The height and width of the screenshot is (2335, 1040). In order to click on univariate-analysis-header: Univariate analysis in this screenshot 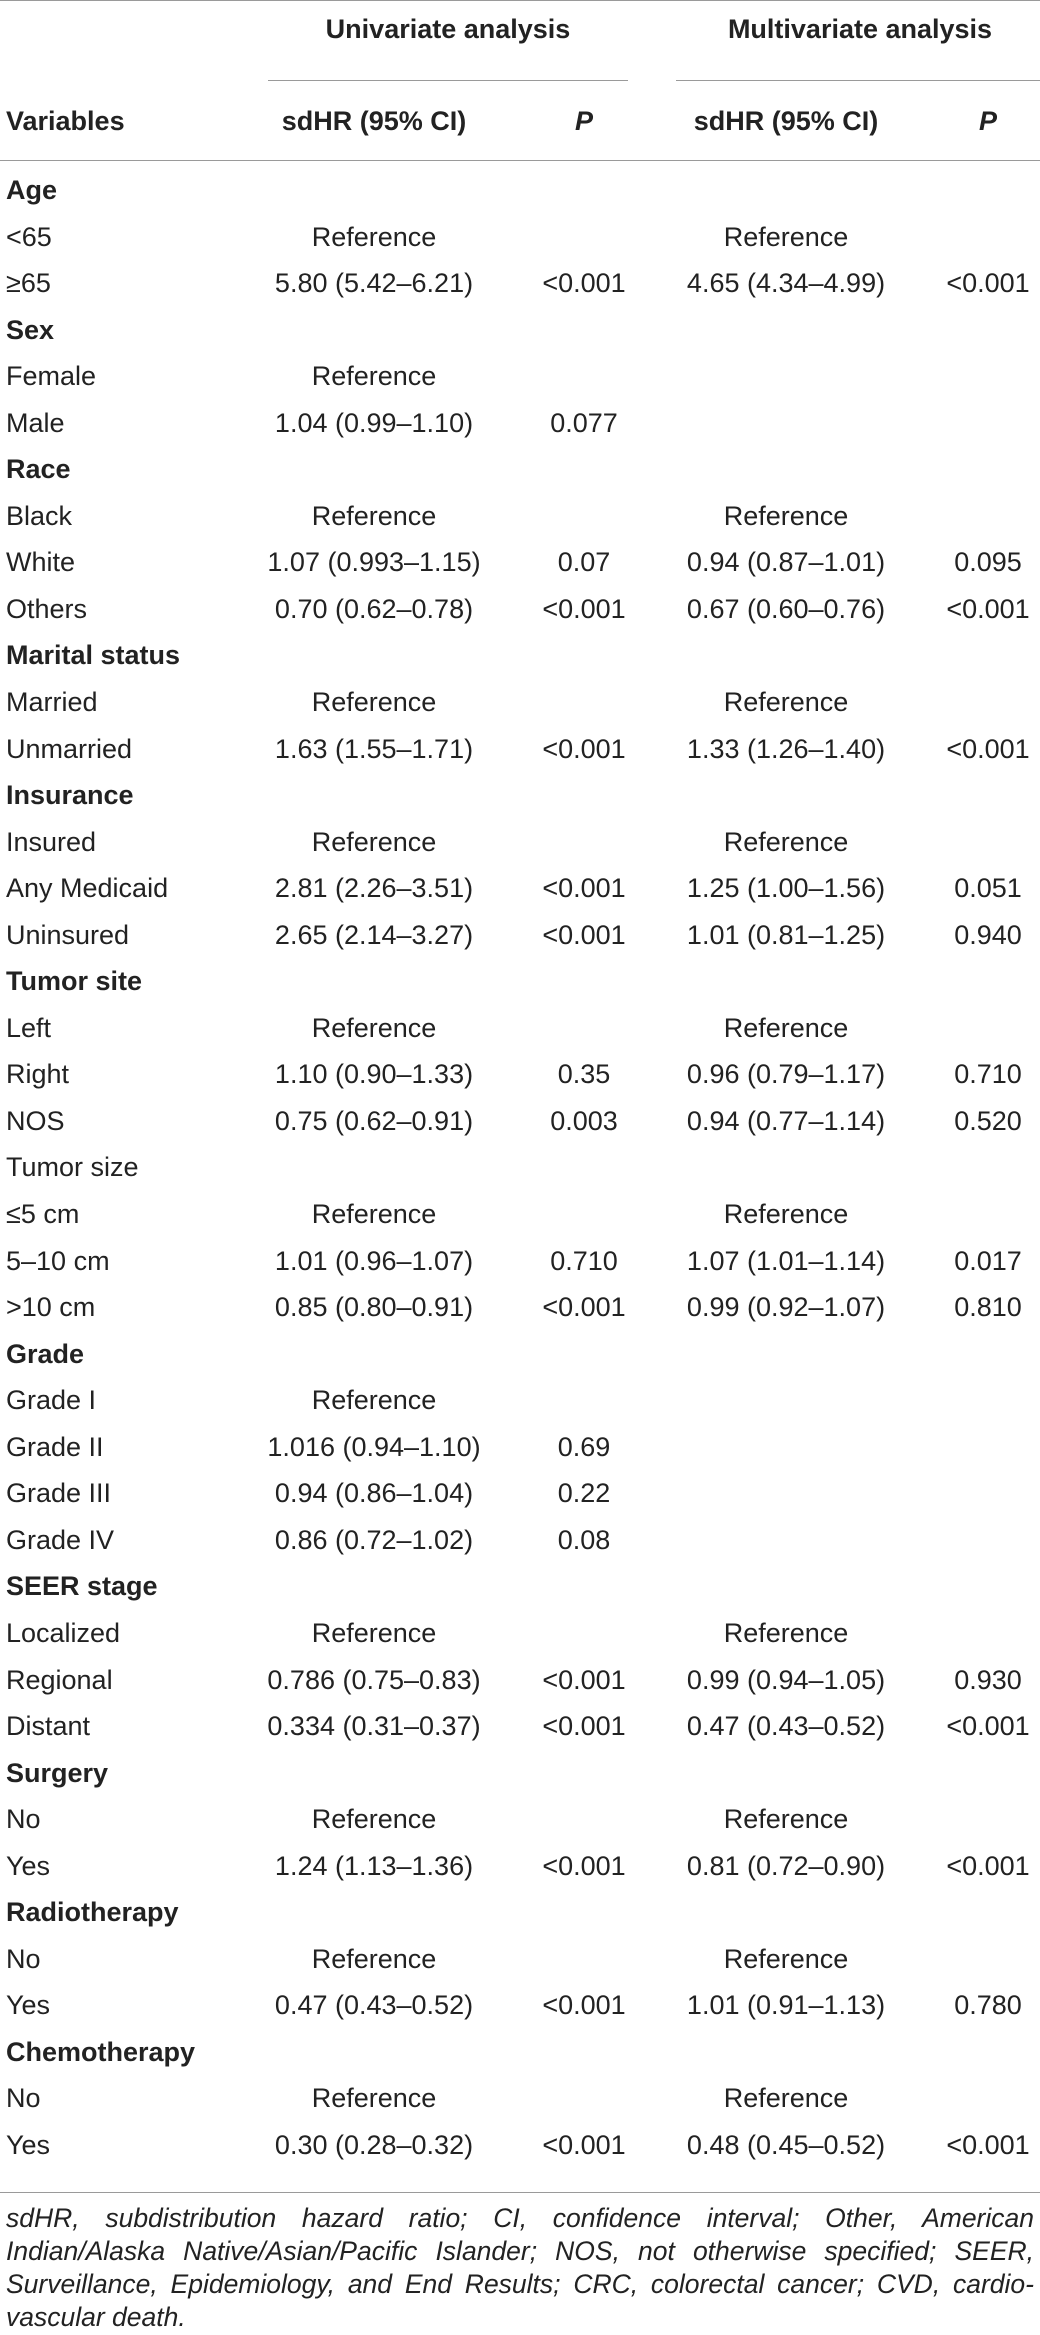, I will do `click(448, 29)`.